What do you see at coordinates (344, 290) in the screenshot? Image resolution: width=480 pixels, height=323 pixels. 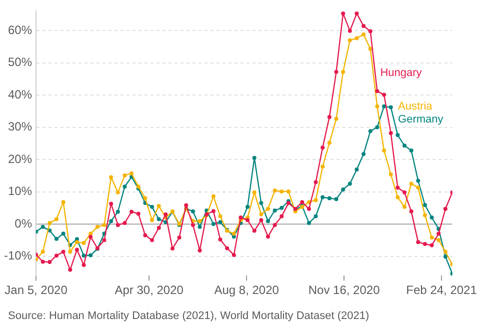 I see `x-tick-label: Nov 16, 2020` at bounding box center [344, 290].